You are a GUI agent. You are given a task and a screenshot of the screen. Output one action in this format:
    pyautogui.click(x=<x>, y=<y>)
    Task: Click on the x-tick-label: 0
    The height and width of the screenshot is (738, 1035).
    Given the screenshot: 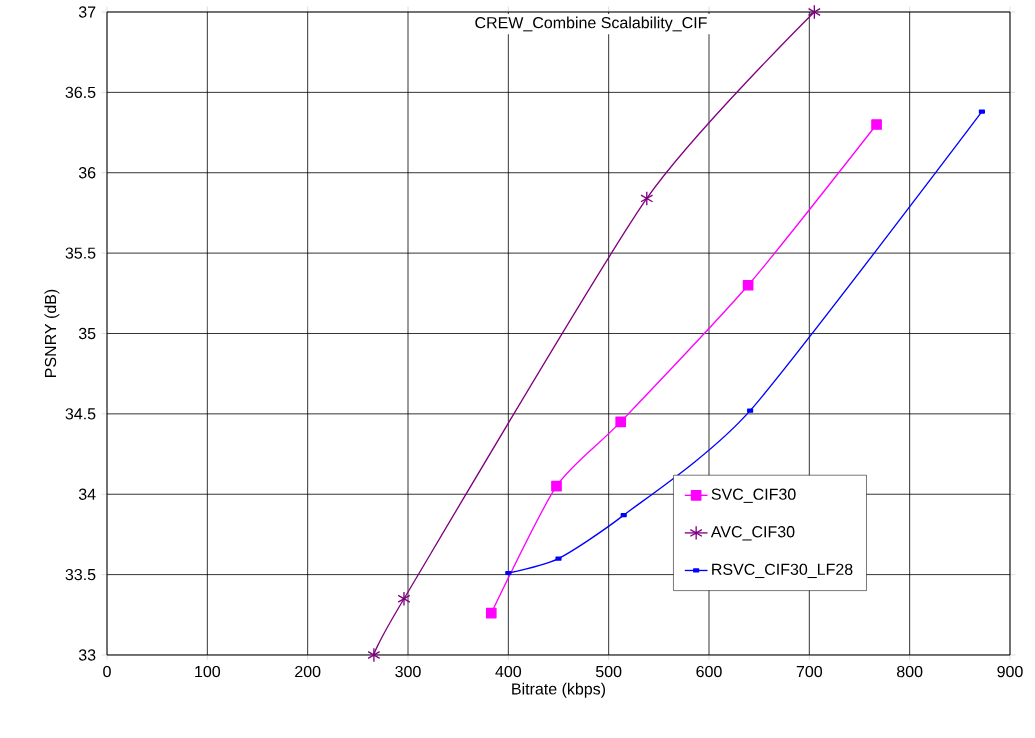 What is the action you would take?
    pyautogui.click(x=107, y=671)
    